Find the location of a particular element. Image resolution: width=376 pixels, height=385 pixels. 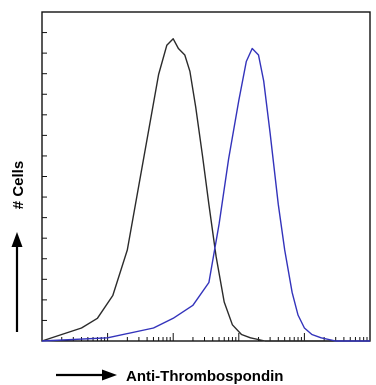

x-axis-label-group: Anti-Thrombospondin is located at coordinates (169, 376).